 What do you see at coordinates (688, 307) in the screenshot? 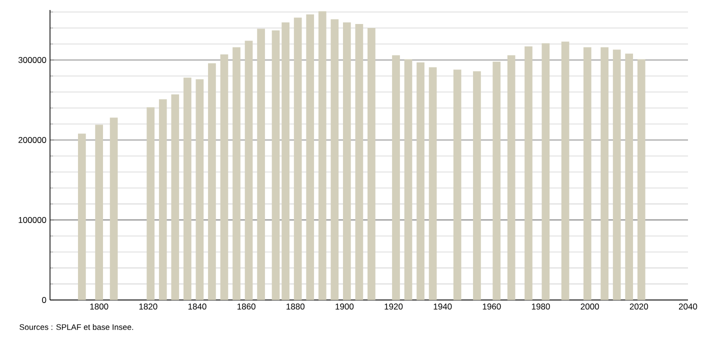
I see `x-tick-label: 2040` at bounding box center [688, 307].